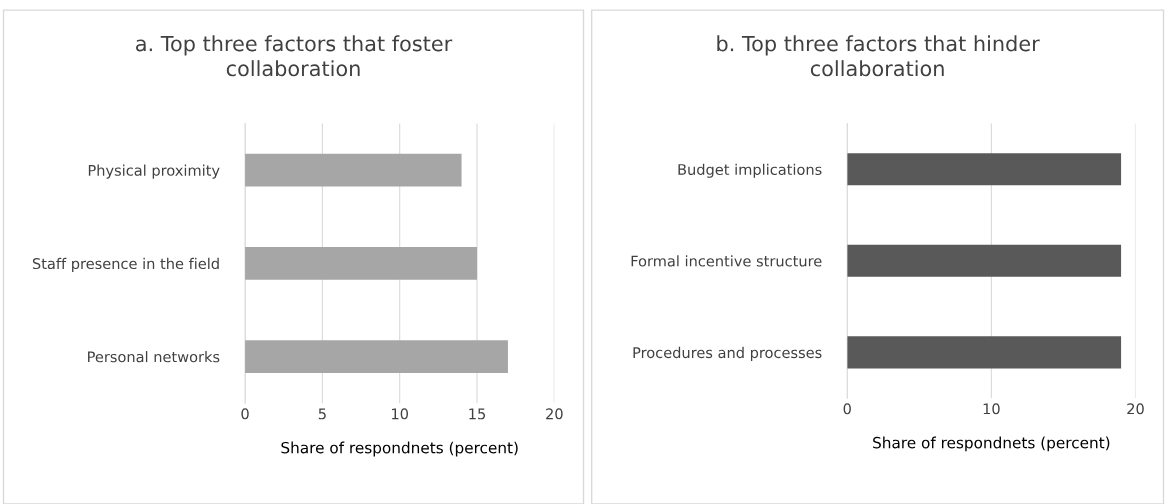  What do you see at coordinates (154, 171) in the screenshot?
I see `y-tick-label: Physical proximity` at bounding box center [154, 171].